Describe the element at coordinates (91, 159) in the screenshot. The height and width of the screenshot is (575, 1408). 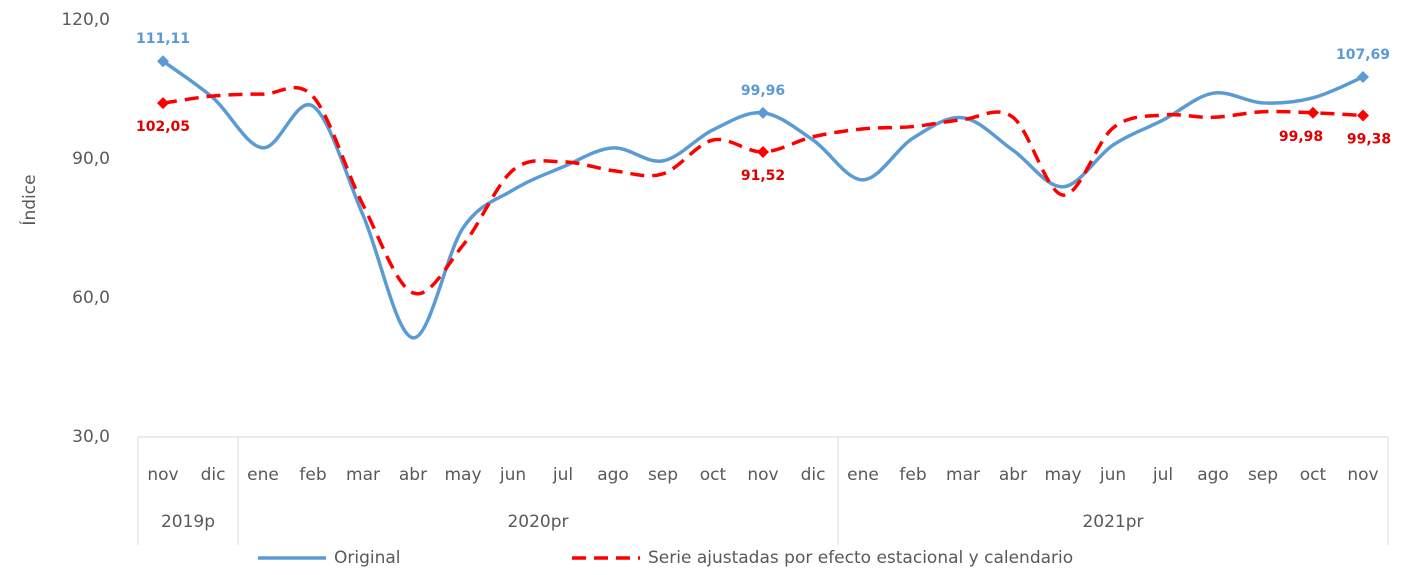
I see `y-tick-label: 90,0` at that location.